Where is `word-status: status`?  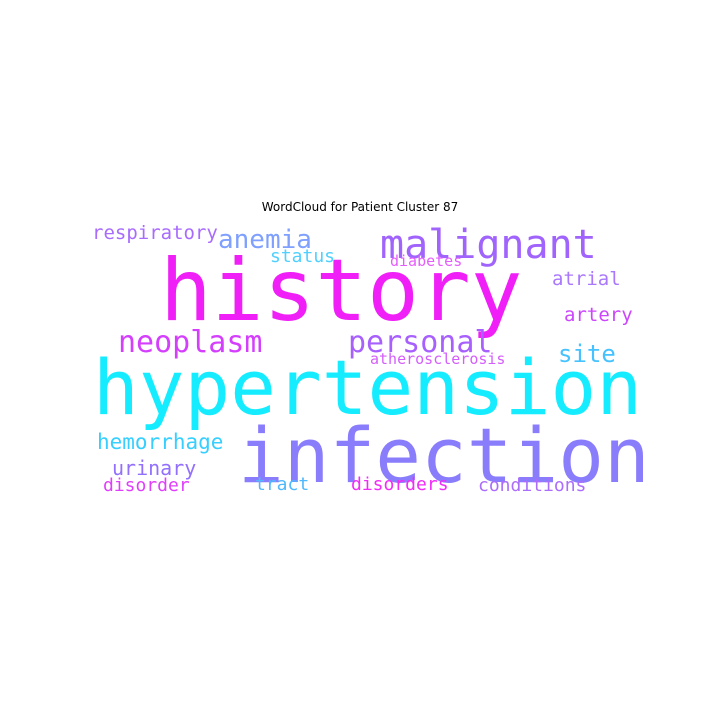
word-status: status is located at coordinates (303, 256).